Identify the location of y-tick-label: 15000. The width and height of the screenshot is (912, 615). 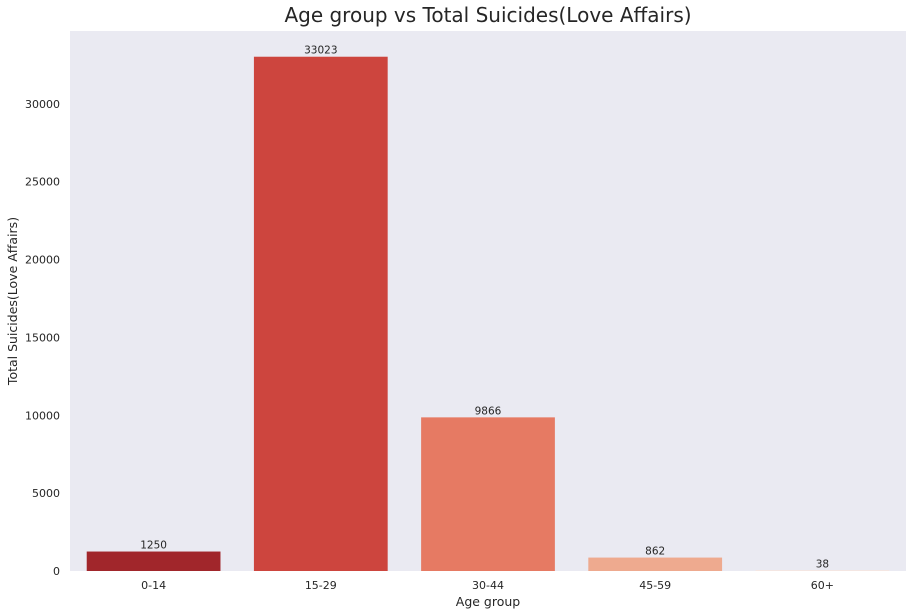
(42, 337).